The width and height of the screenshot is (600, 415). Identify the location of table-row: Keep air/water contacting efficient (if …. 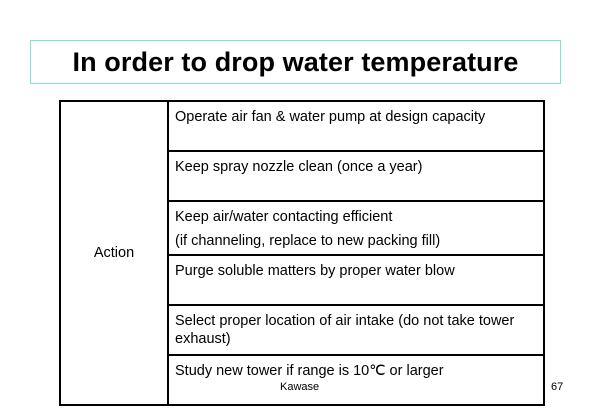
(302, 228).